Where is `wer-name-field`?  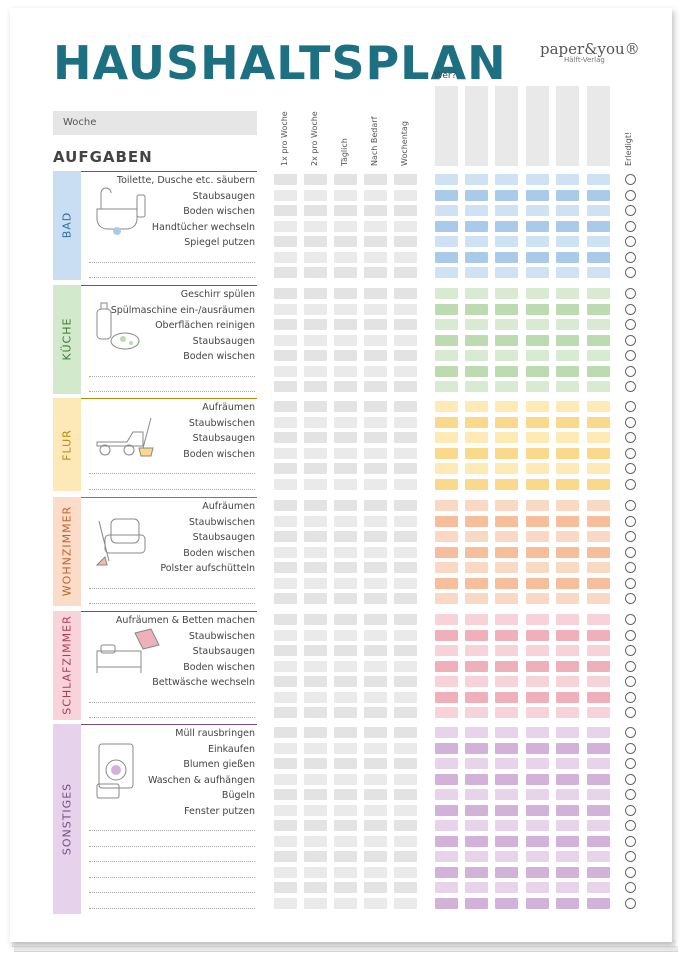
wer-name-field is located at coordinates (506, 126).